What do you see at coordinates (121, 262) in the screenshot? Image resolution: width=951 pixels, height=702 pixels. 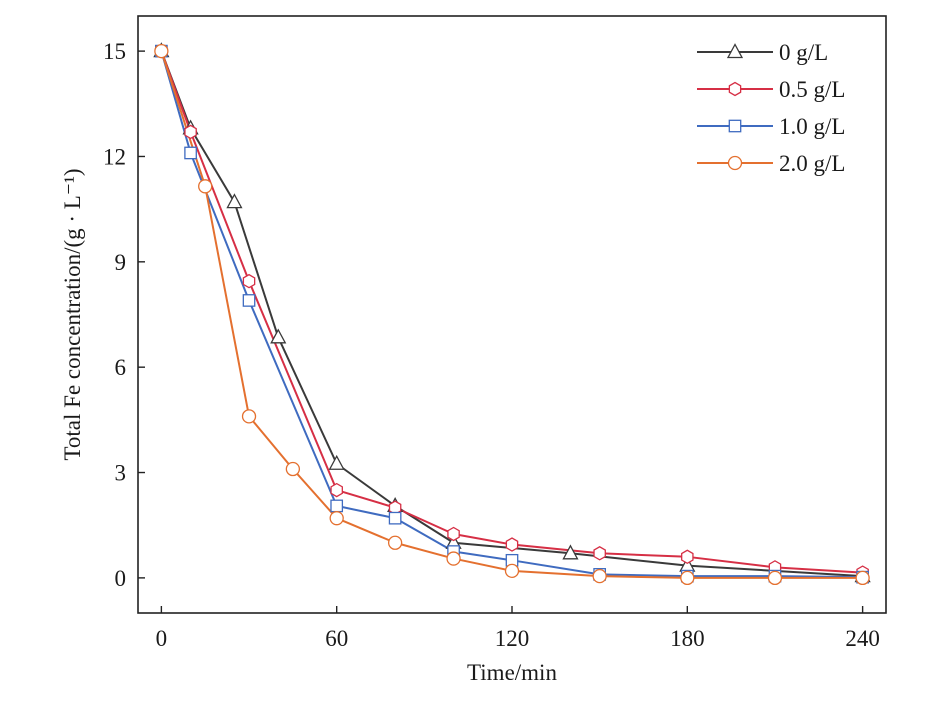 I see `y-tick-label: 9` at bounding box center [121, 262].